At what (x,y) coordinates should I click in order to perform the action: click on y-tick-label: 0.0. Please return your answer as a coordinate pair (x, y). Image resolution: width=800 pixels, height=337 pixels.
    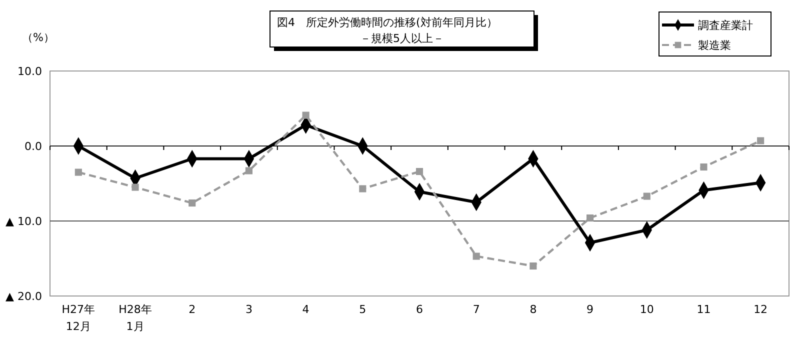
    Looking at the image, I should click on (33, 146).